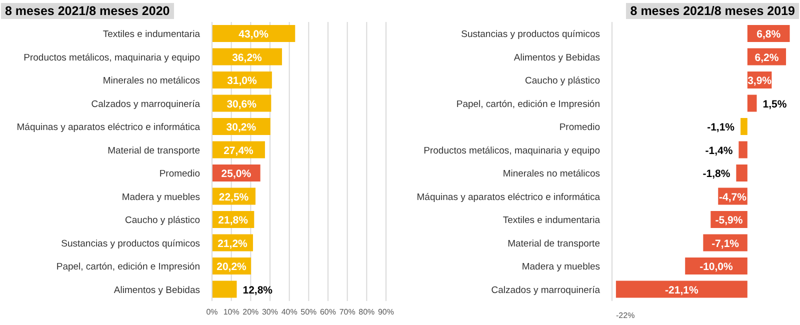 The height and width of the screenshot is (325, 800). Describe the element at coordinates (775, 104) in the screenshot. I see `data-label: 1,5%` at that location.